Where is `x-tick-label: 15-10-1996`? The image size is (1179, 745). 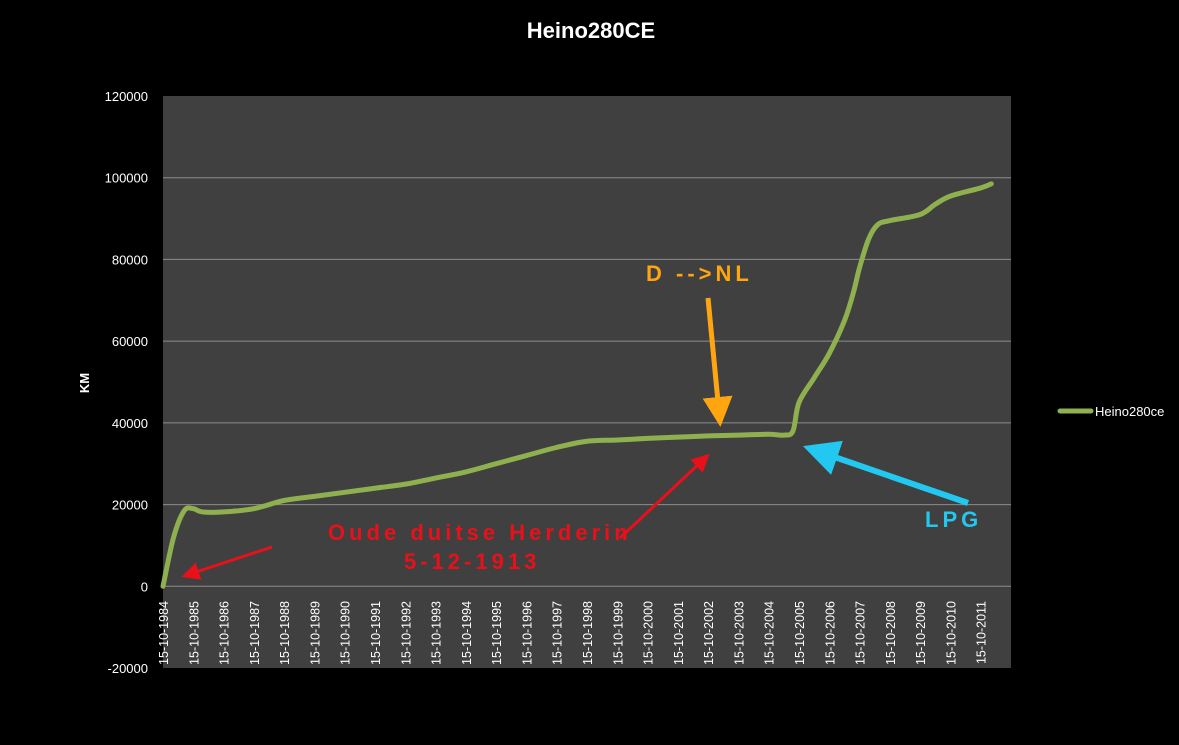 x-tick-label: 15-10-1996 is located at coordinates (527, 633).